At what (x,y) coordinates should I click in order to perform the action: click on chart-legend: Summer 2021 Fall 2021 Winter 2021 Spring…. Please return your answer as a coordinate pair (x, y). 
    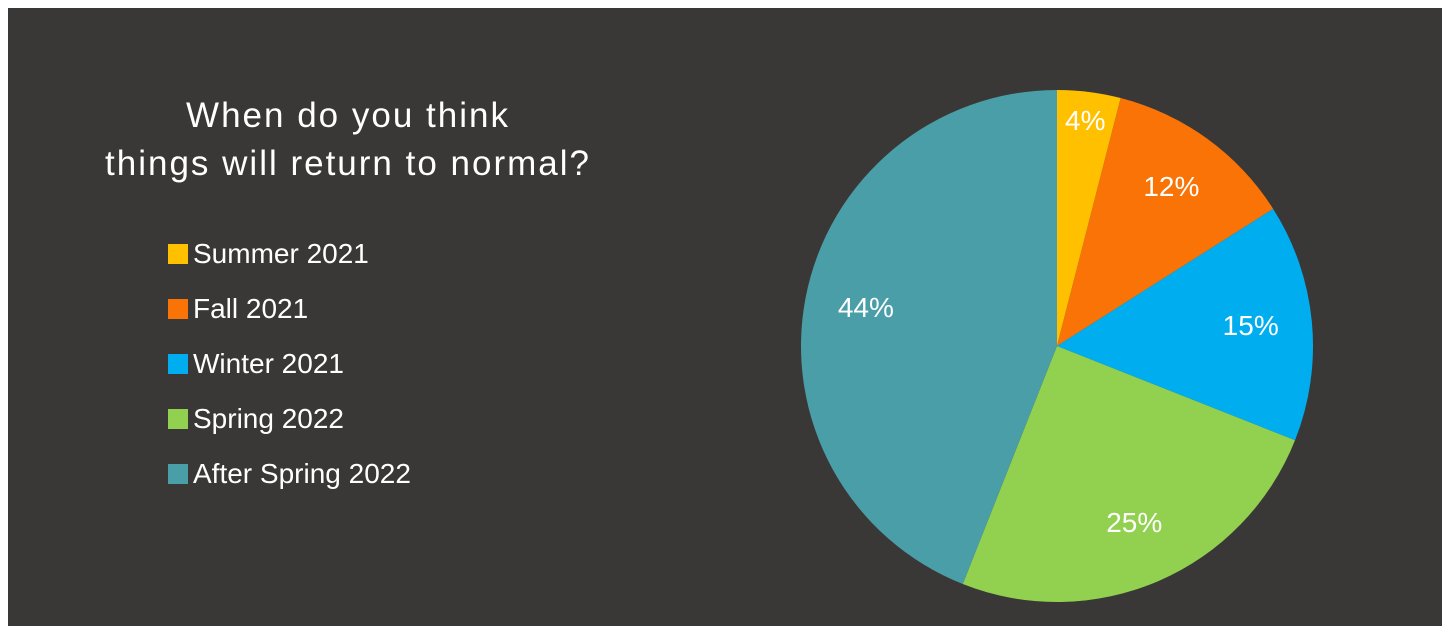
    Looking at the image, I should click on (289, 363).